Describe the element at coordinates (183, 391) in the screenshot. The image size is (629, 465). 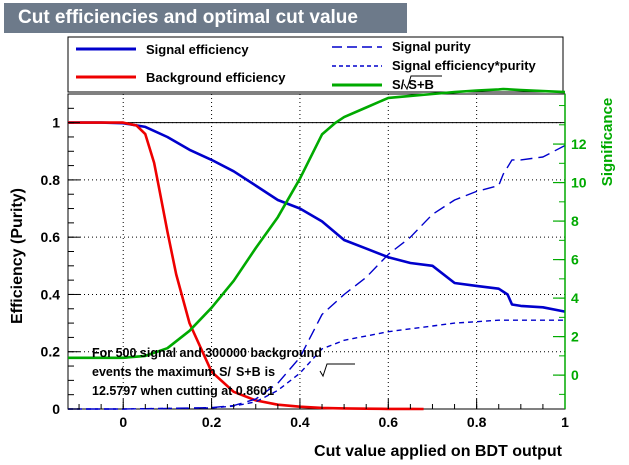
I see `annotation-line-3: 12.5797 when cutting at 0.8601` at that location.